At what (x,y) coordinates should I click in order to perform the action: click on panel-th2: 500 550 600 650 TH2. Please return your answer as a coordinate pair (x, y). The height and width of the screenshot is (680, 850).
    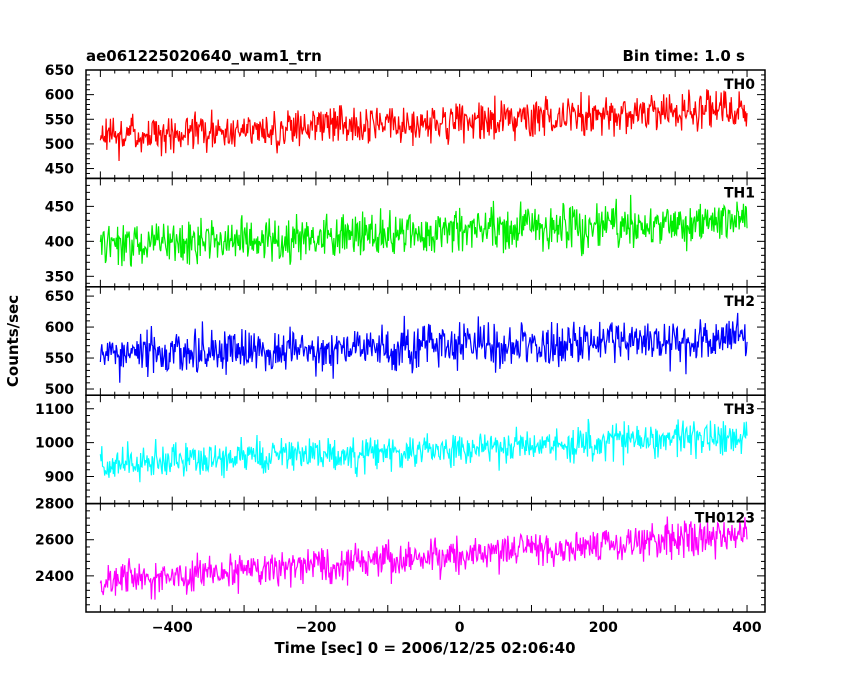
    Looking at the image, I should click on (405, 342).